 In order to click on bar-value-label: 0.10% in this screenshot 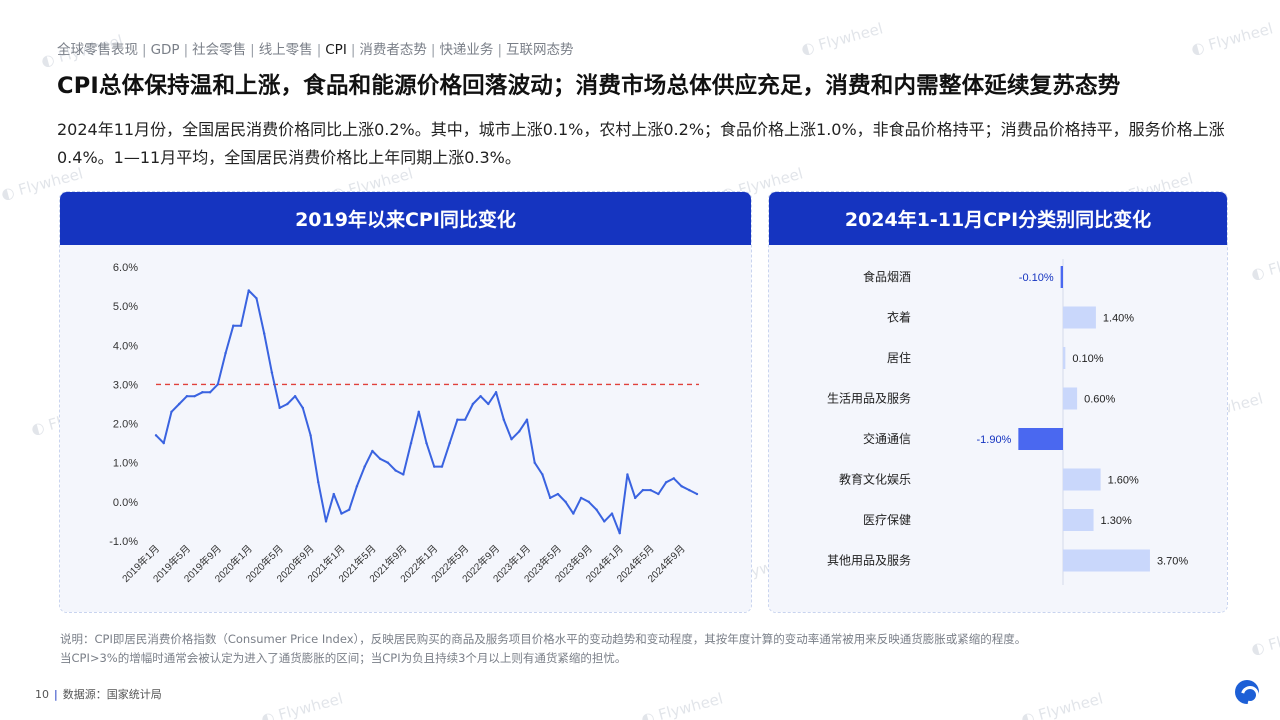, I will do `click(1087, 359)`.